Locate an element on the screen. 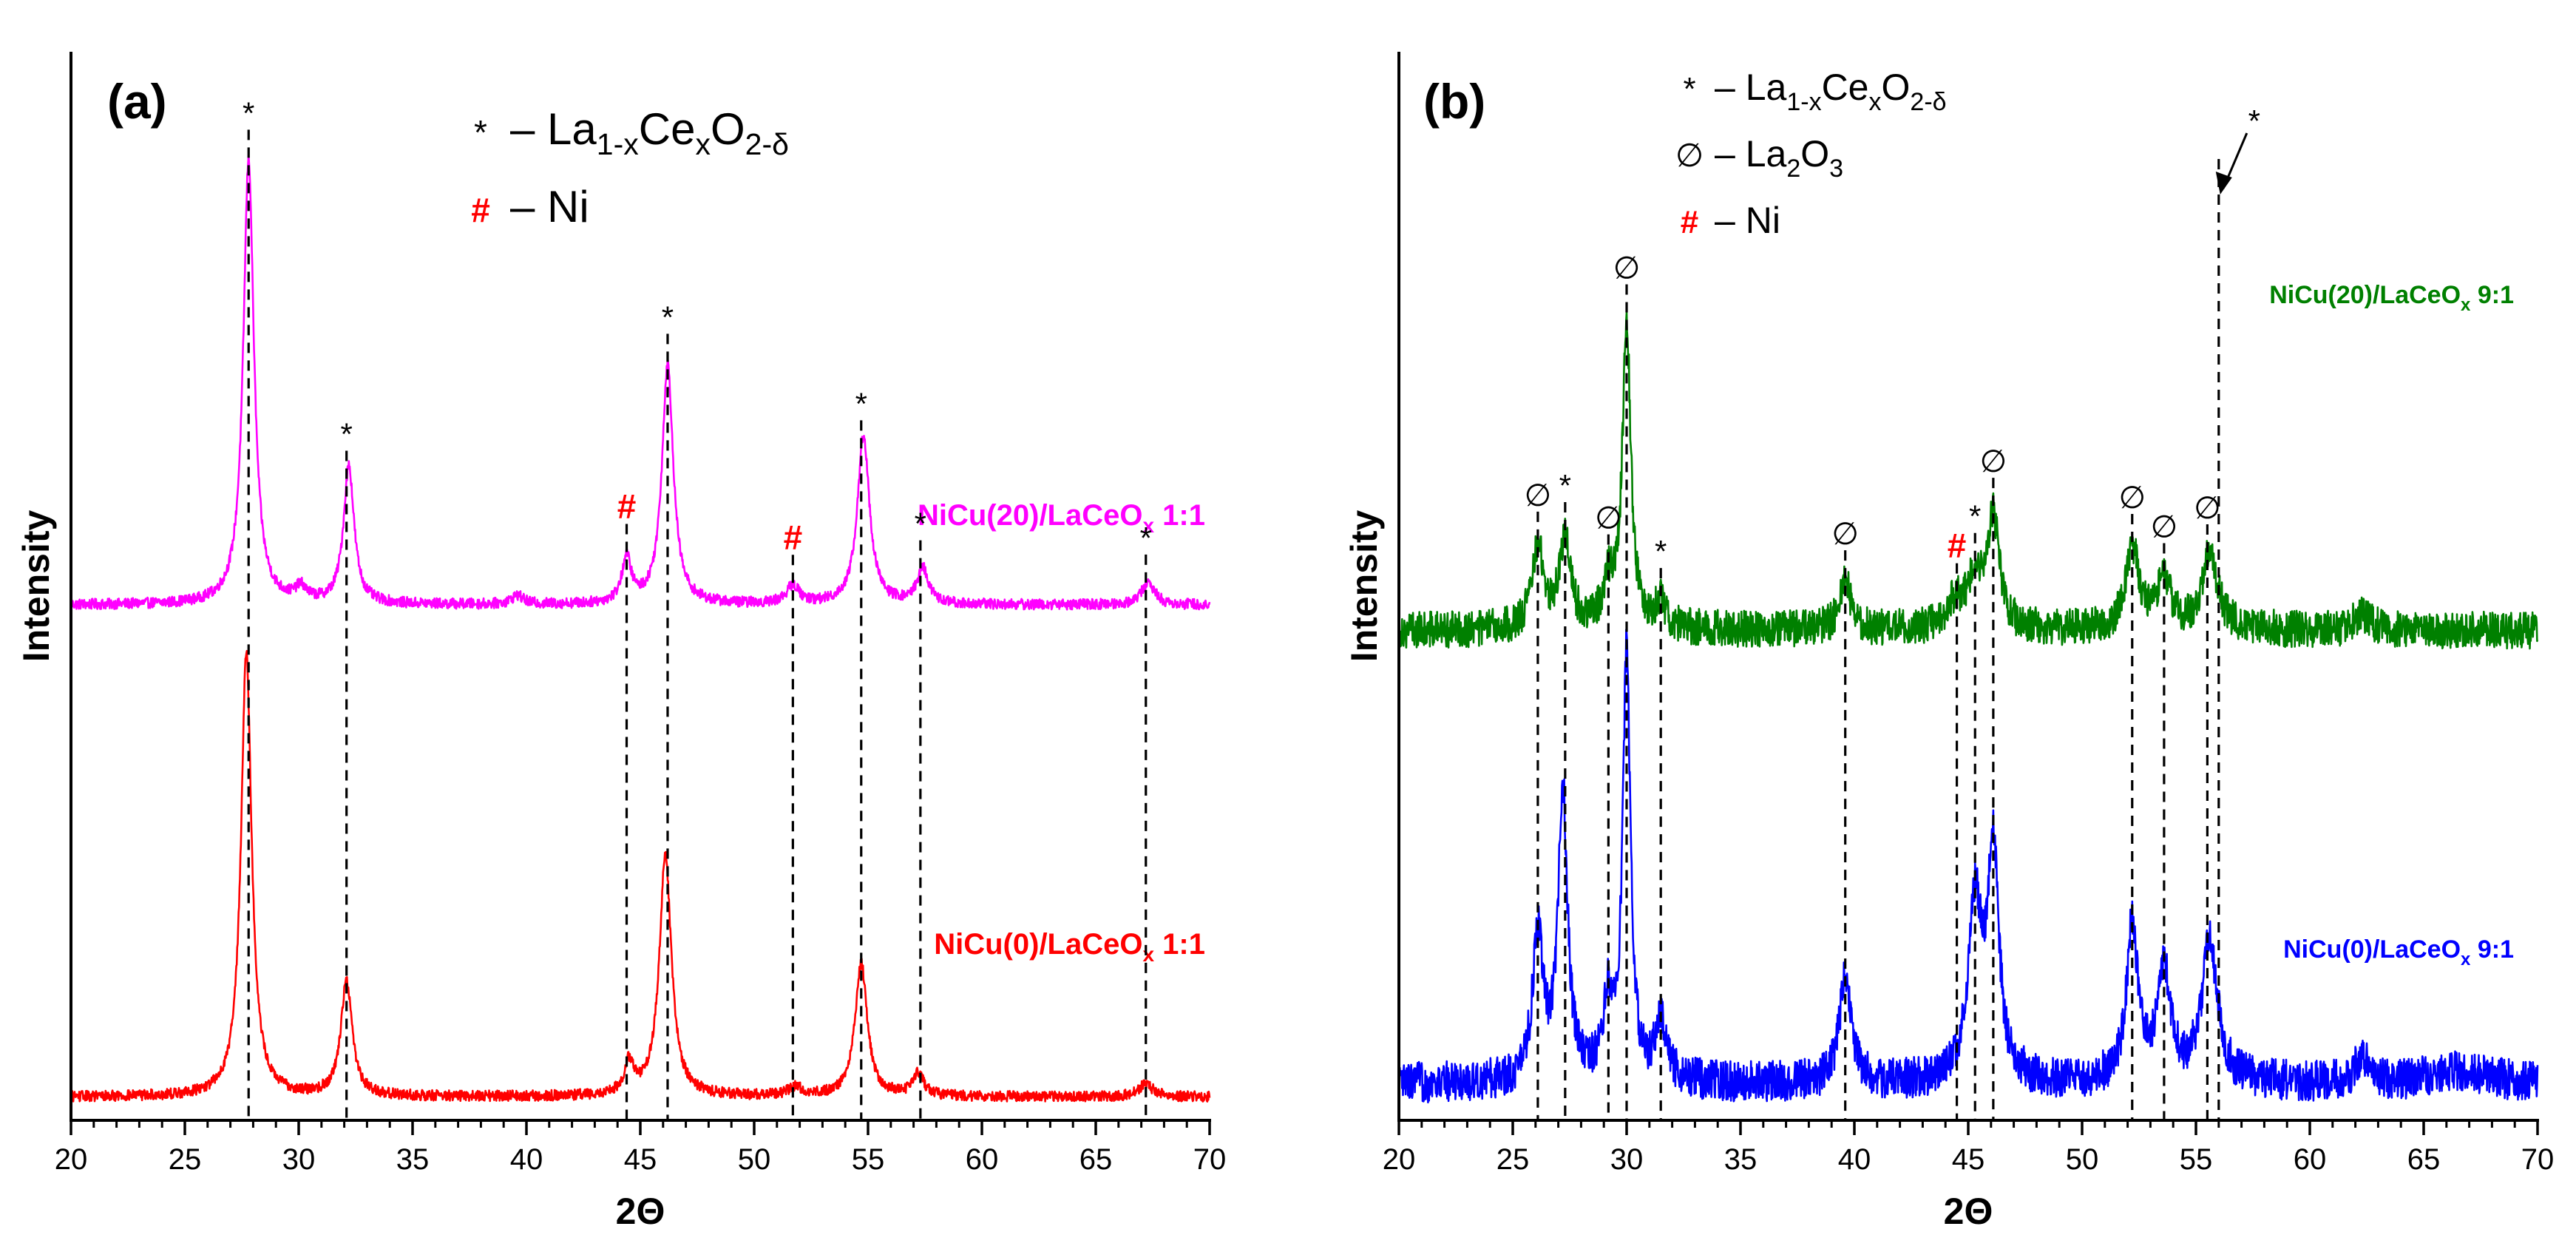 The height and width of the screenshot is (1249, 2576). reference-symbol-6: * is located at coordinates (920, 524).